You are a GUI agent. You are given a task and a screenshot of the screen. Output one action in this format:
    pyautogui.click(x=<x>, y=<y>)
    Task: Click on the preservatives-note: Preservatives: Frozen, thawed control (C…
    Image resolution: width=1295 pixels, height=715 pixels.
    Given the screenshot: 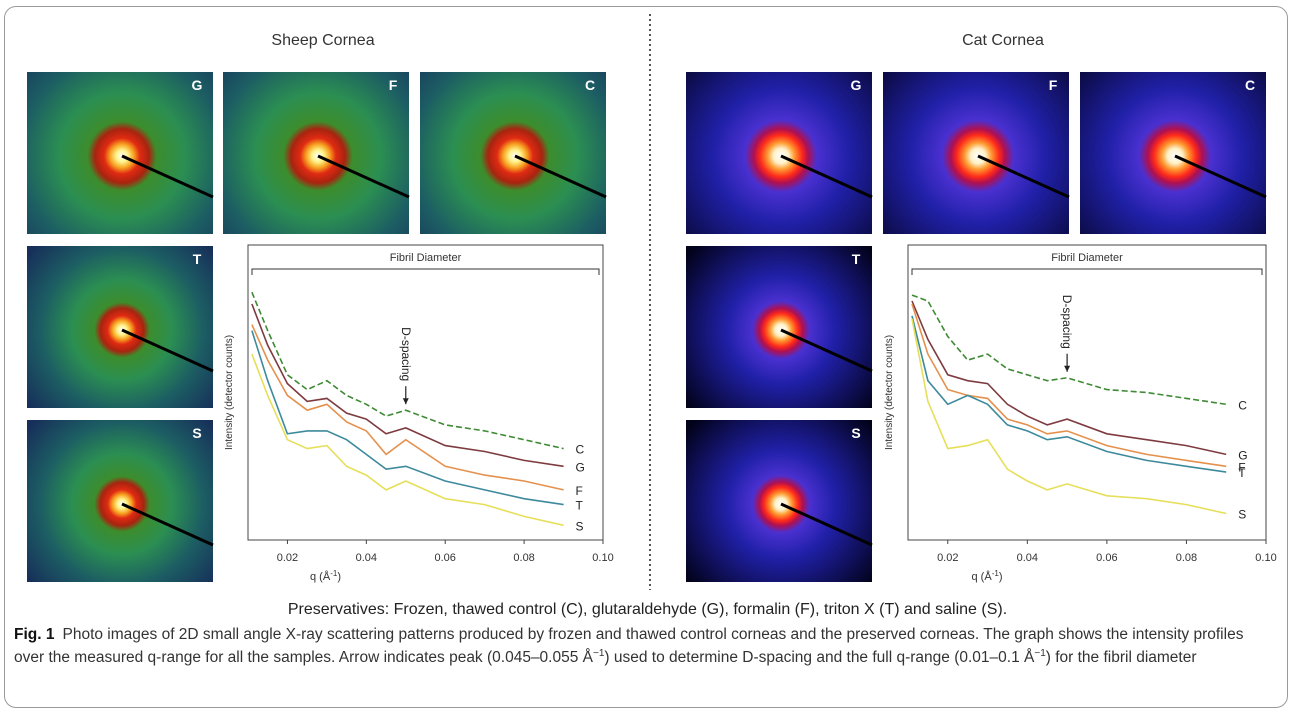 What is the action you would take?
    pyautogui.click(x=647, y=609)
    